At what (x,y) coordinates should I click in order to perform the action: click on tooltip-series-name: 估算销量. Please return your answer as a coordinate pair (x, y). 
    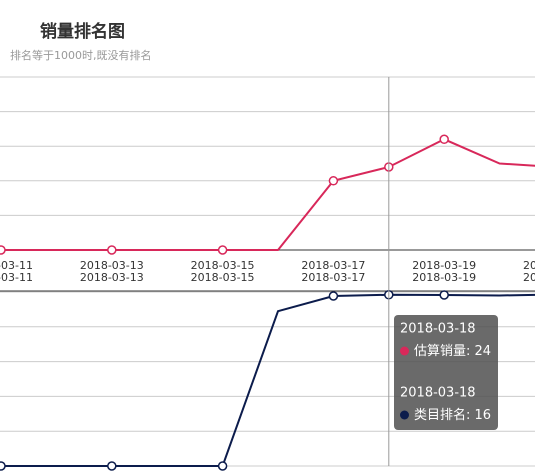
    Looking at the image, I should click on (440, 351).